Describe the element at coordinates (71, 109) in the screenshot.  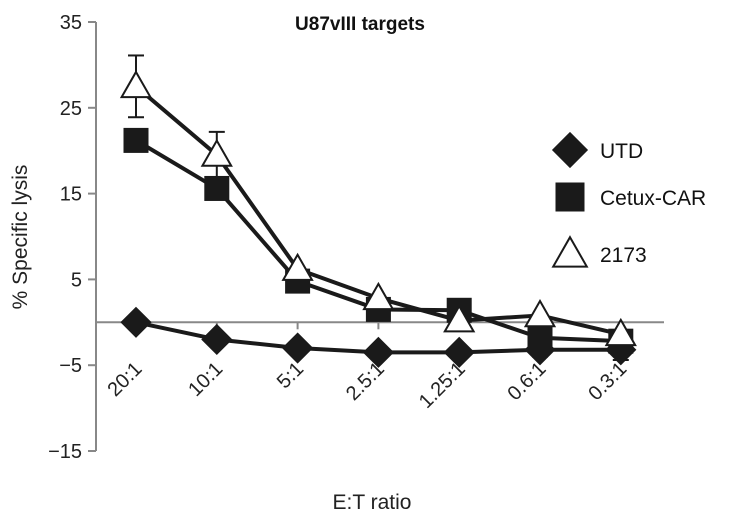
I see `y-tick-label: 25` at that location.